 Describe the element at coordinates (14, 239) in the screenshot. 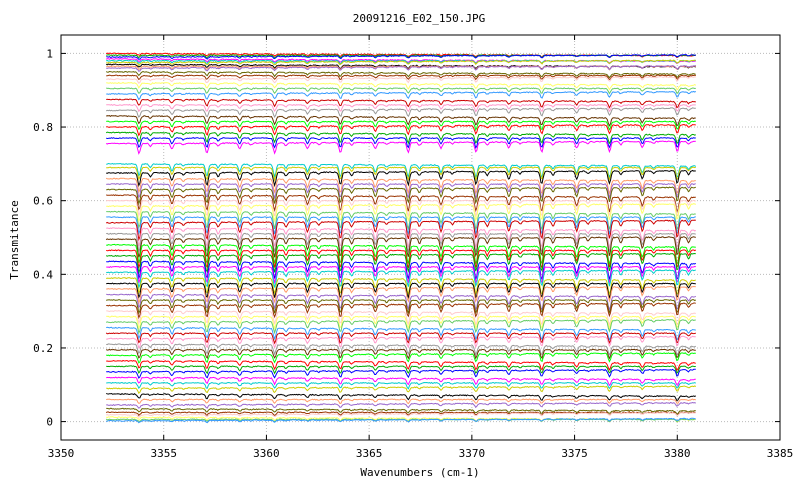

I see `y-axis-label: Transmitance` at that location.